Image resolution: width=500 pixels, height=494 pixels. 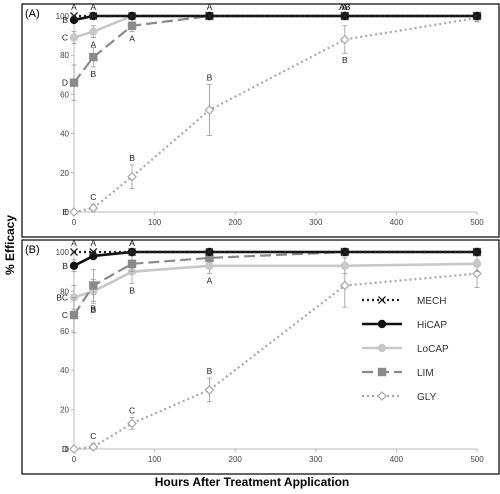 I want to click on legend-lim-point, so click(x=382, y=372).